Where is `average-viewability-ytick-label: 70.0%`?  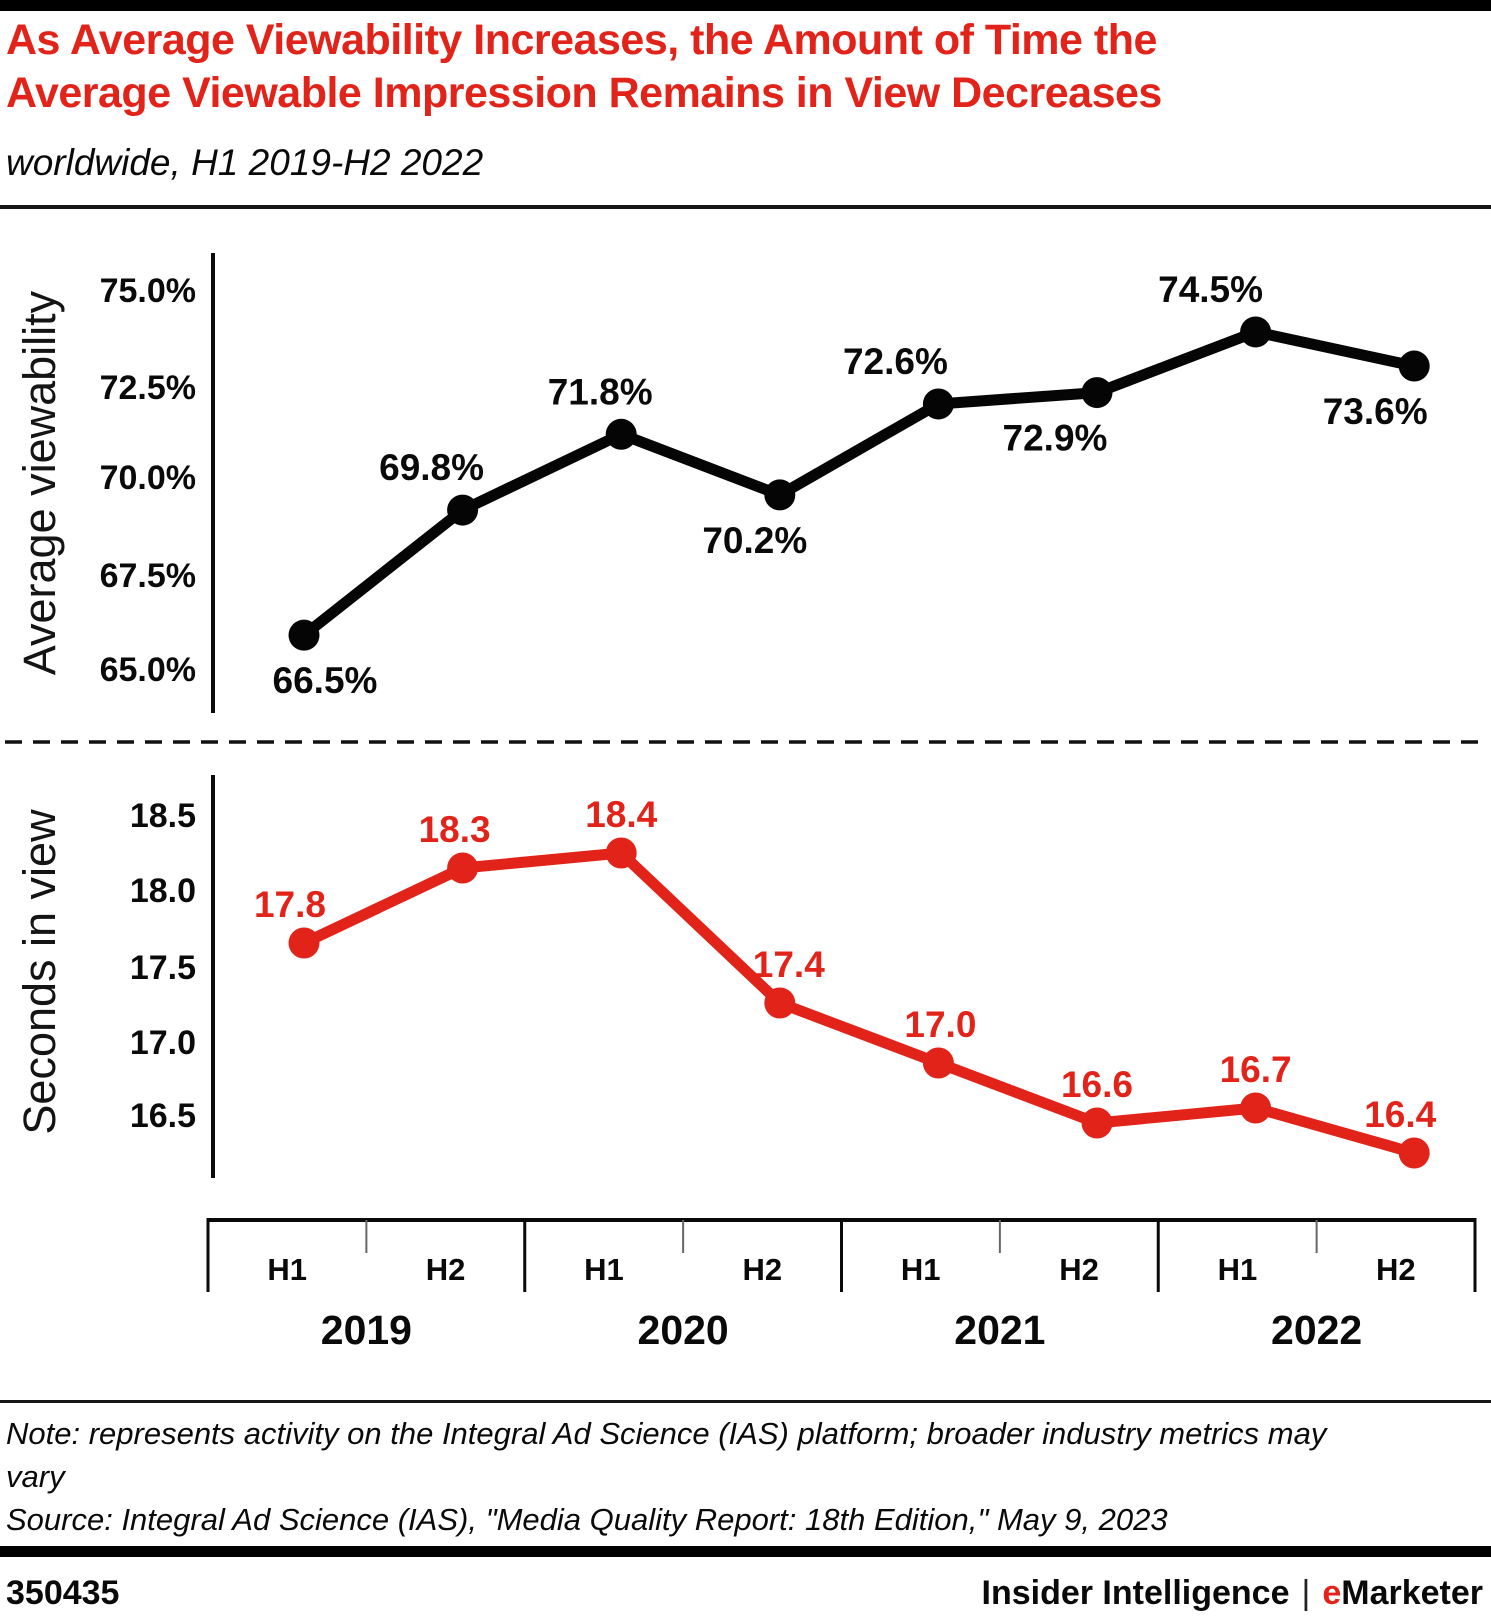
average-viewability-ytick-label: 70.0% is located at coordinates (148, 478).